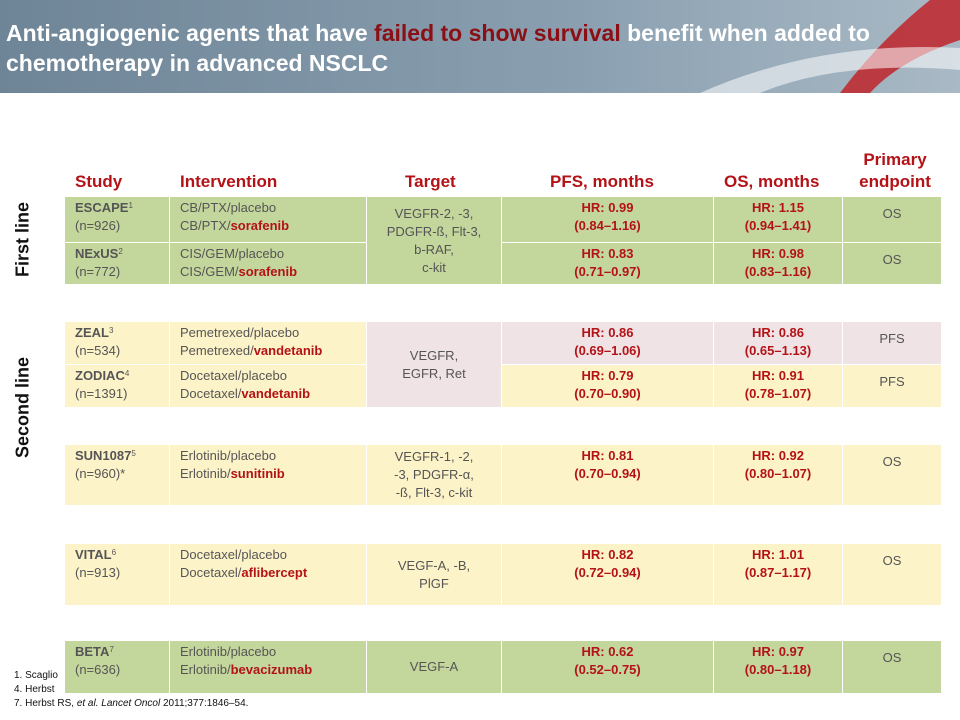 The image size is (960, 720). I want to click on study-n: (n=960)*, so click(100, 473).